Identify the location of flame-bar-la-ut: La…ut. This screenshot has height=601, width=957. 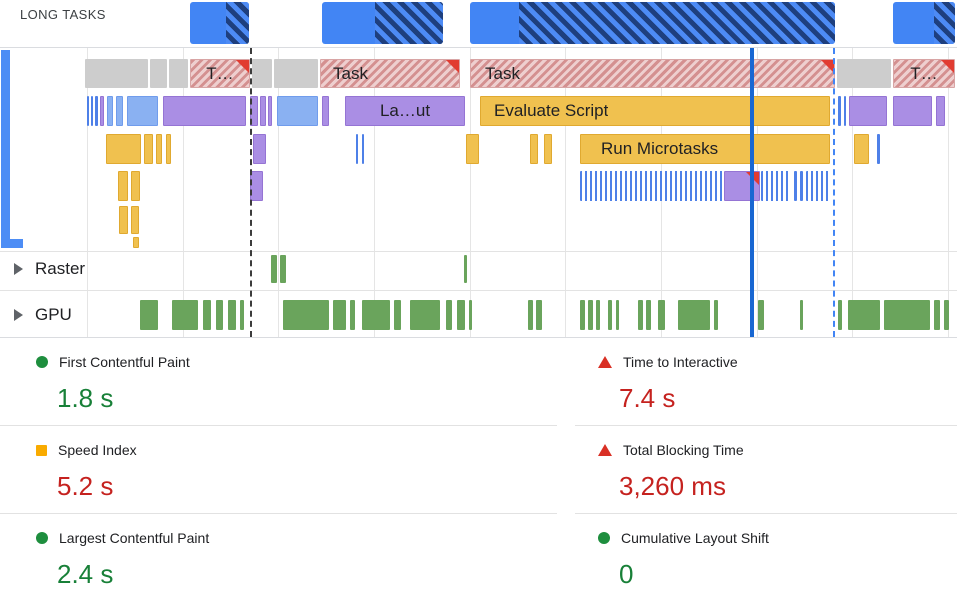
(405, 111).